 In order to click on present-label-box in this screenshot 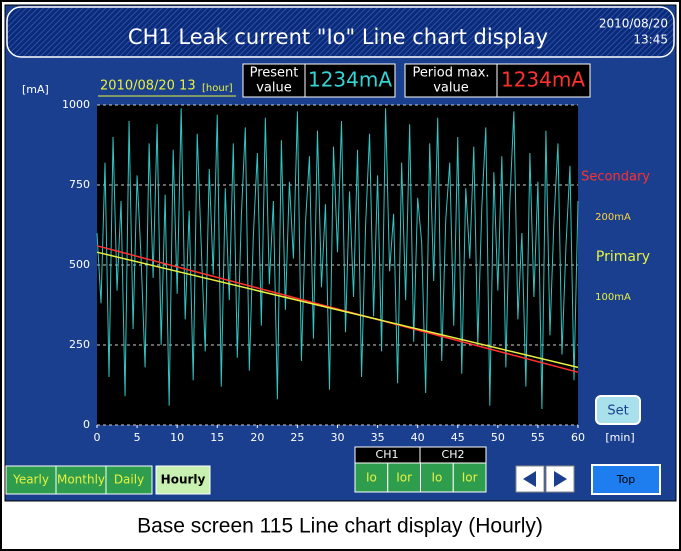, I will do `click(274, 80)`.